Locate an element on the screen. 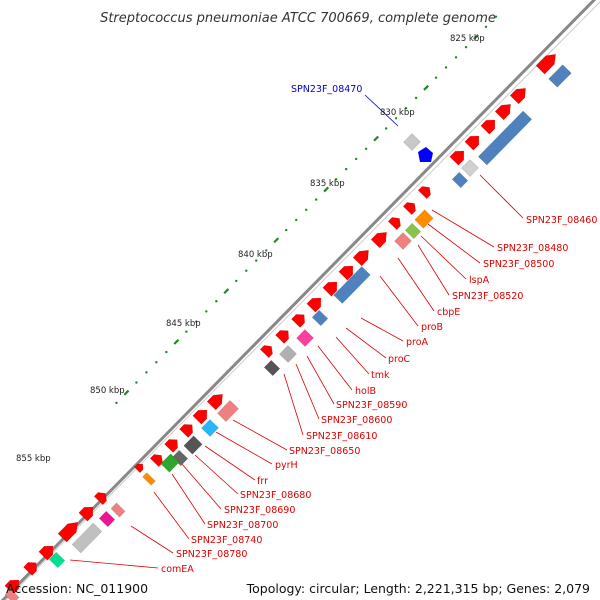 The width and height of the screenshot is (600, 600). kbp-label: 855 kbp is located at coordinates (33, 459).